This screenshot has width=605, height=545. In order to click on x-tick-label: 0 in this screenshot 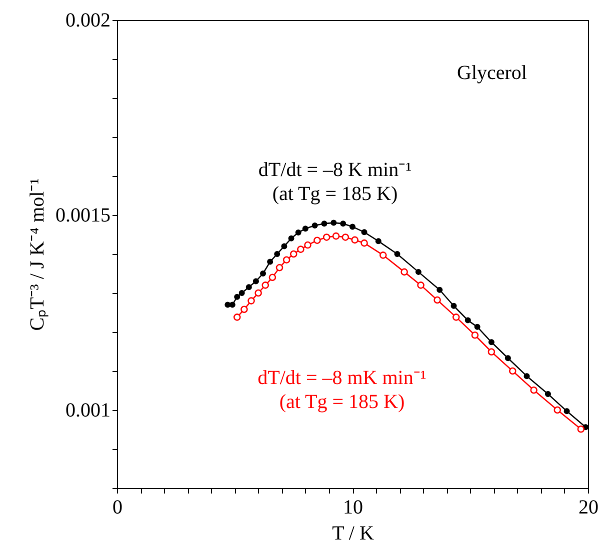, I will do `click(117, 507)`.